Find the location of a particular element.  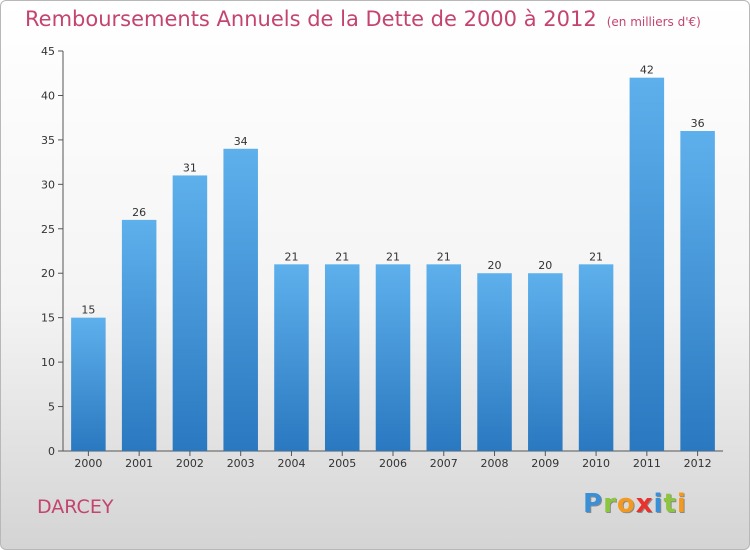

y-tick-label: 10 is located at coordinates (48, 362).